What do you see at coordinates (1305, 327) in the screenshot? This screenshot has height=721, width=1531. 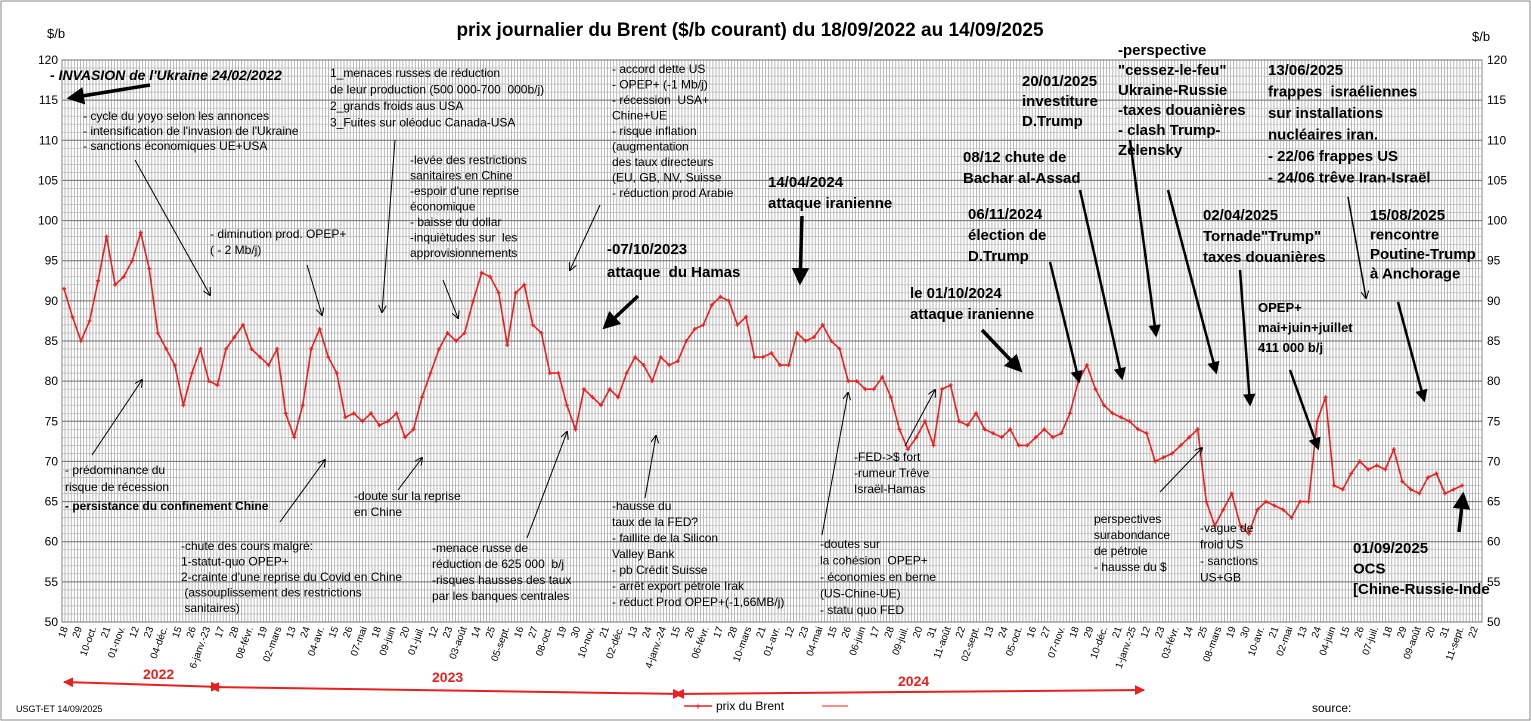 I see `annotation-opep-411: OPEP+ mai+juin+juillet 411 000 b/j` at bounding box center [1305, 327].